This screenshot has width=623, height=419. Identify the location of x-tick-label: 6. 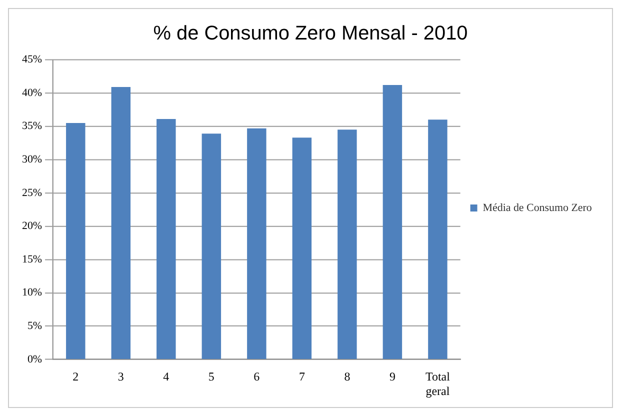
(257, 377).